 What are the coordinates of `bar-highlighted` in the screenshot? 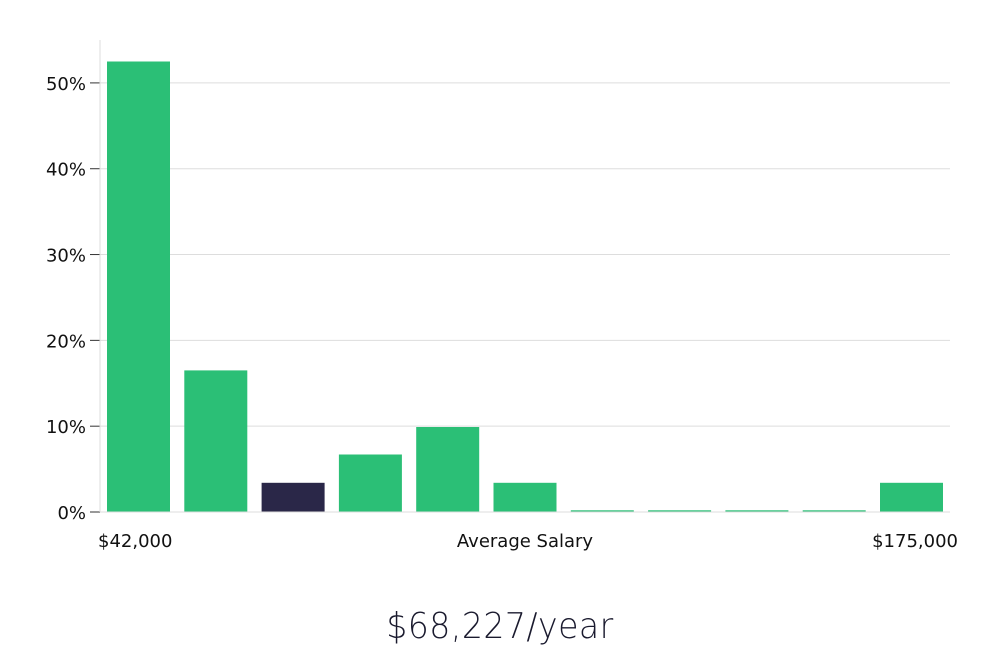 It's located at (293, 497).